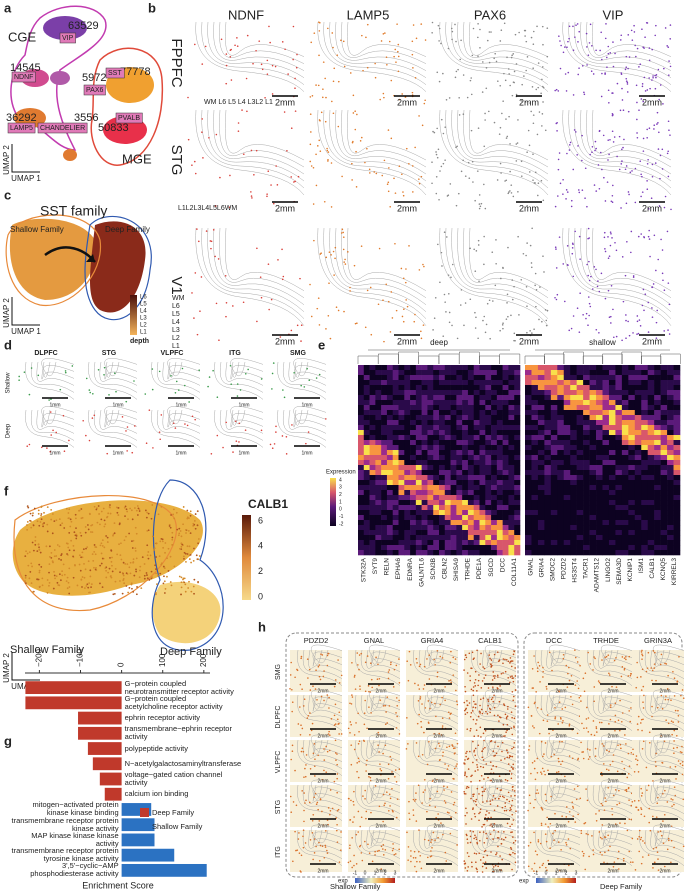  I want to click on expression-colorbar, so click(333, 502).